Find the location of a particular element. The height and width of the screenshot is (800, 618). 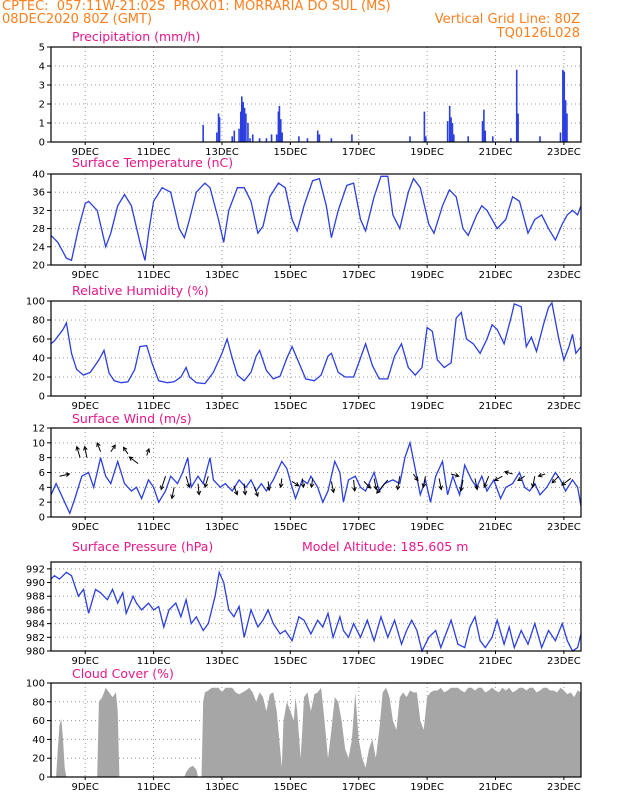

cloud-frame is located at coordinates (316, 730).